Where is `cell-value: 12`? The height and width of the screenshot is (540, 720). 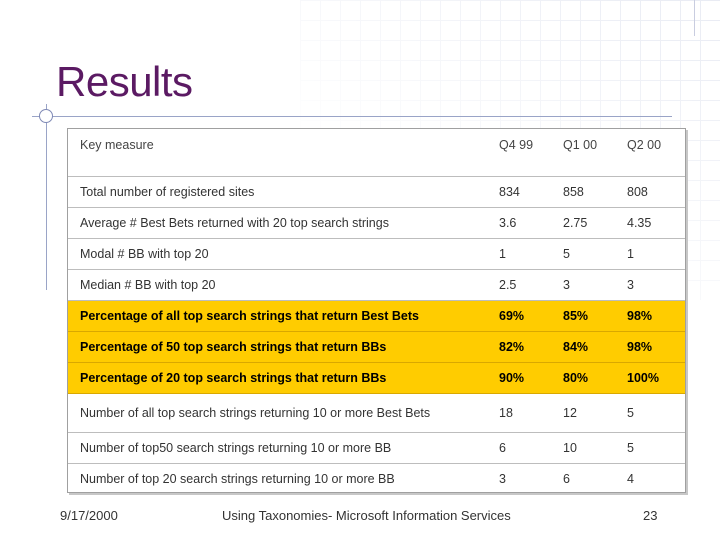 cell-value: 12 is located at coordinates (585, 413).